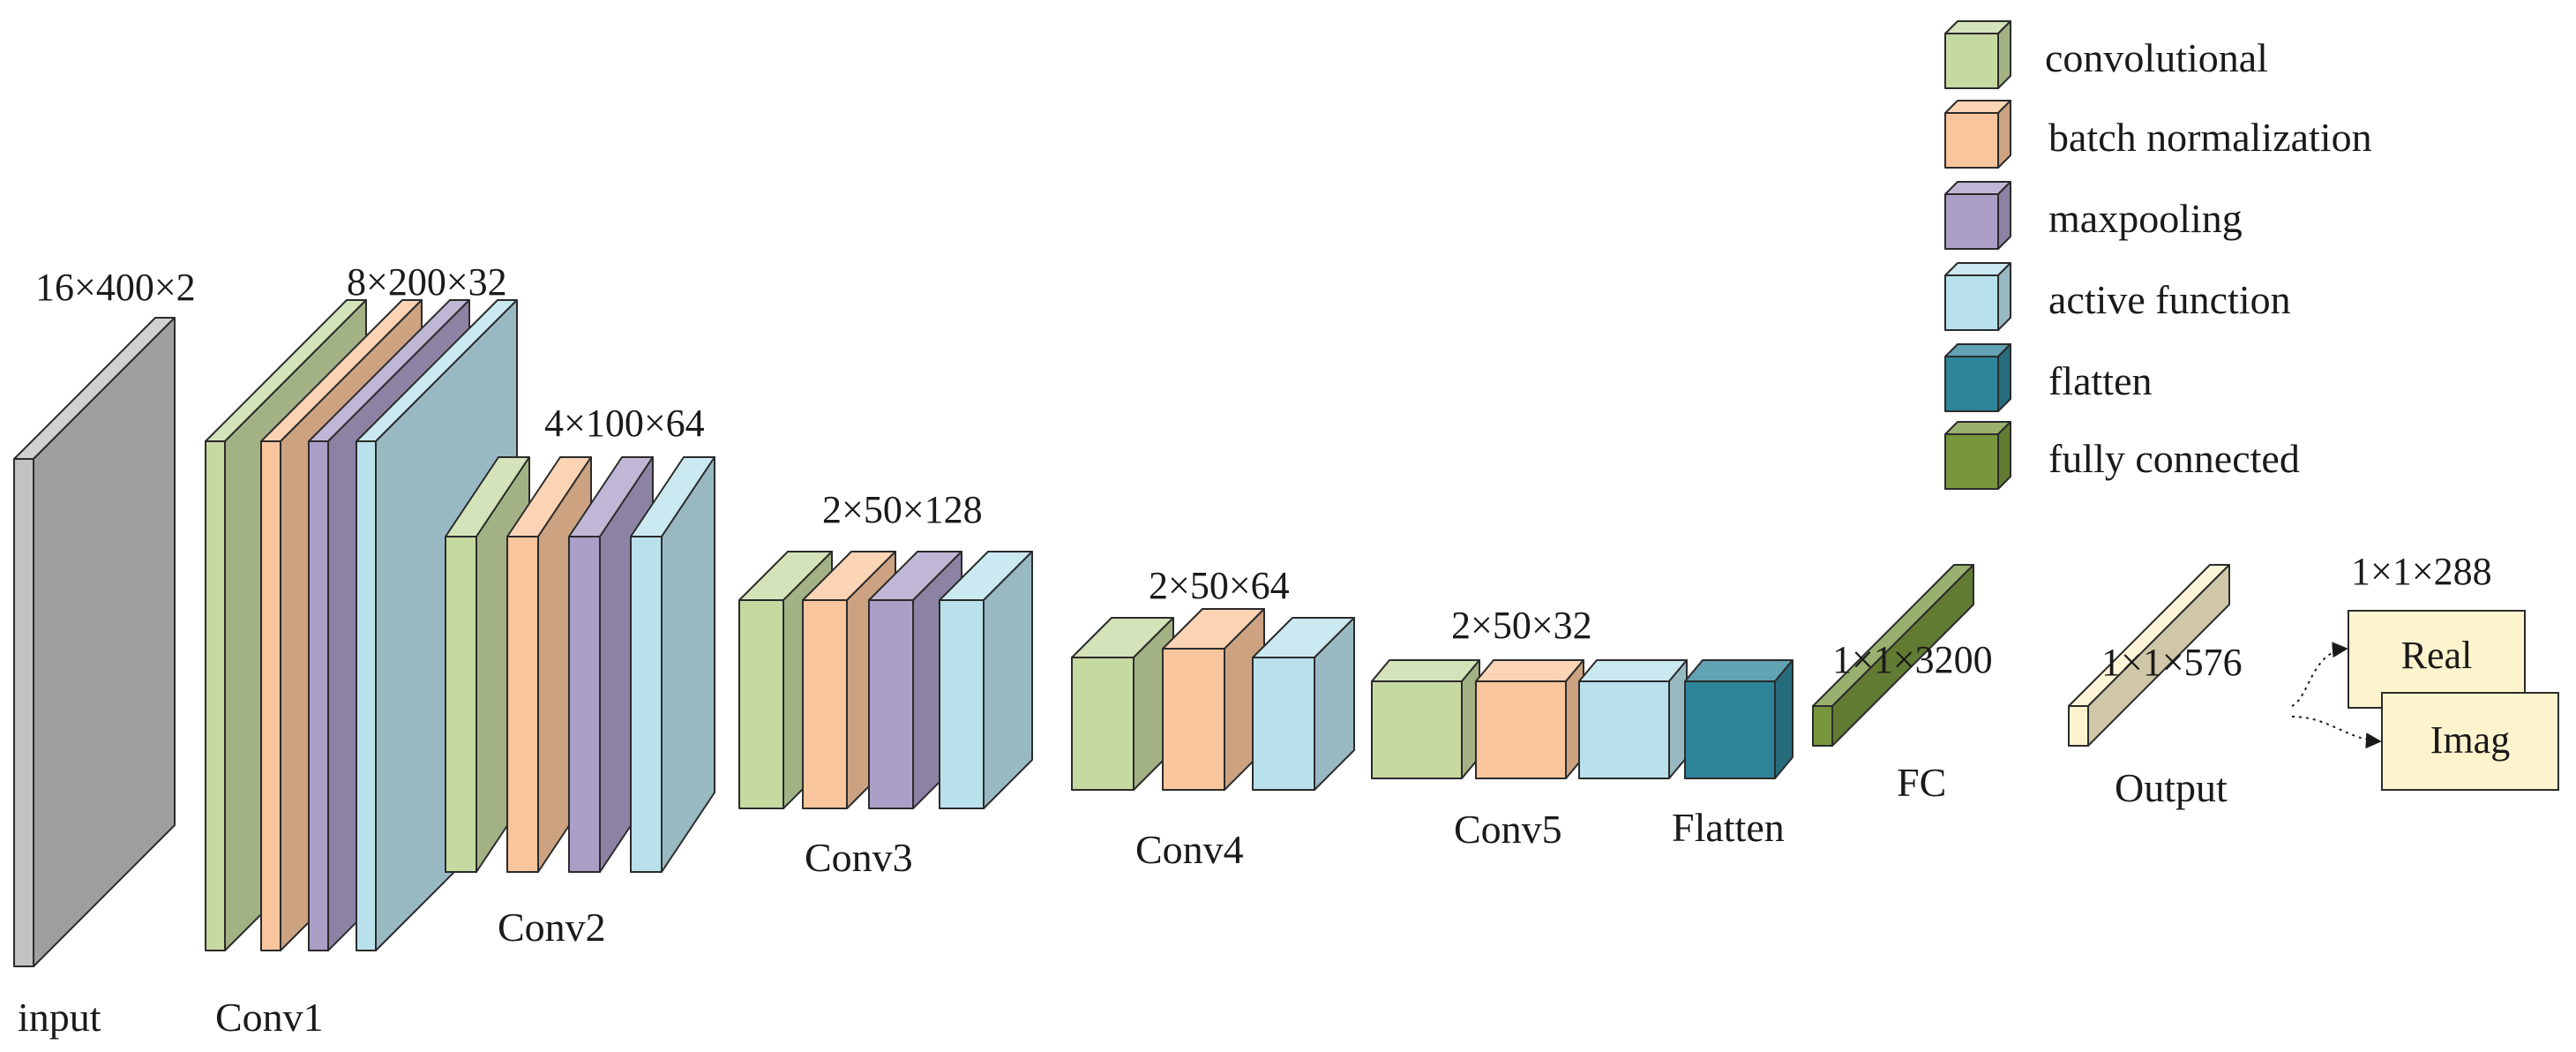  Describe the element at coordinates (271, 695) in the screenshot. I see `conv1-batch-norm-layer-front` at that location.